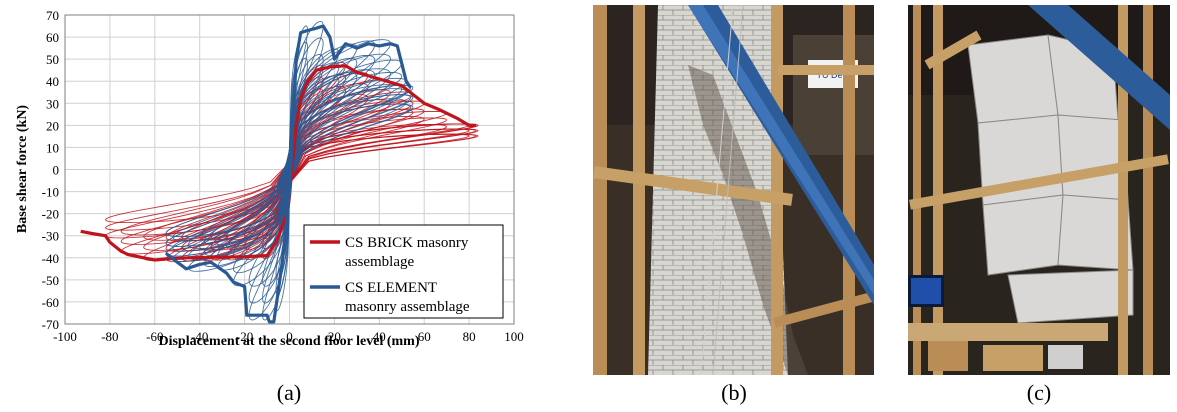 This screenshot has width=1177, height=412. I want to click on x-tick-label: 80, so click(469, 336).